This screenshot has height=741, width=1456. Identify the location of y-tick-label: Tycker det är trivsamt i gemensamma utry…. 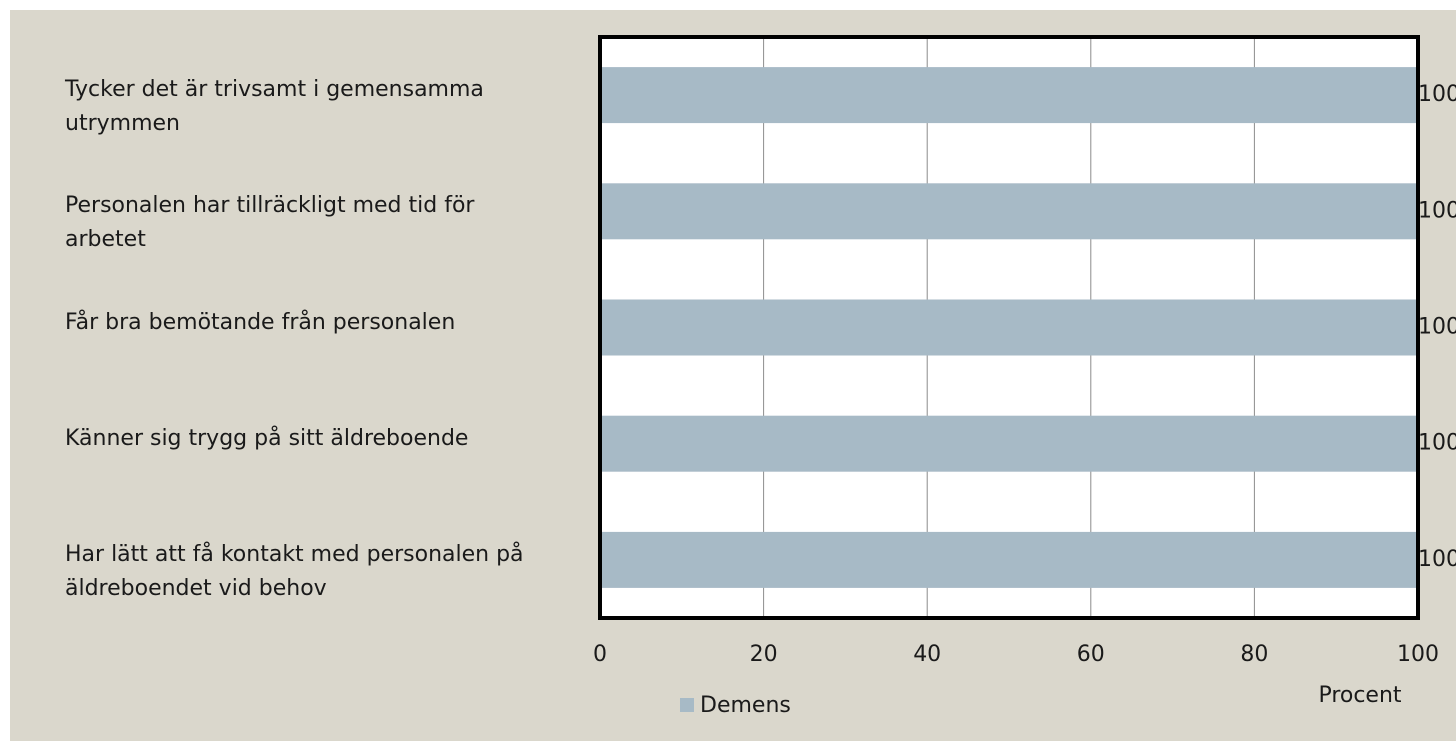
(274, 107).